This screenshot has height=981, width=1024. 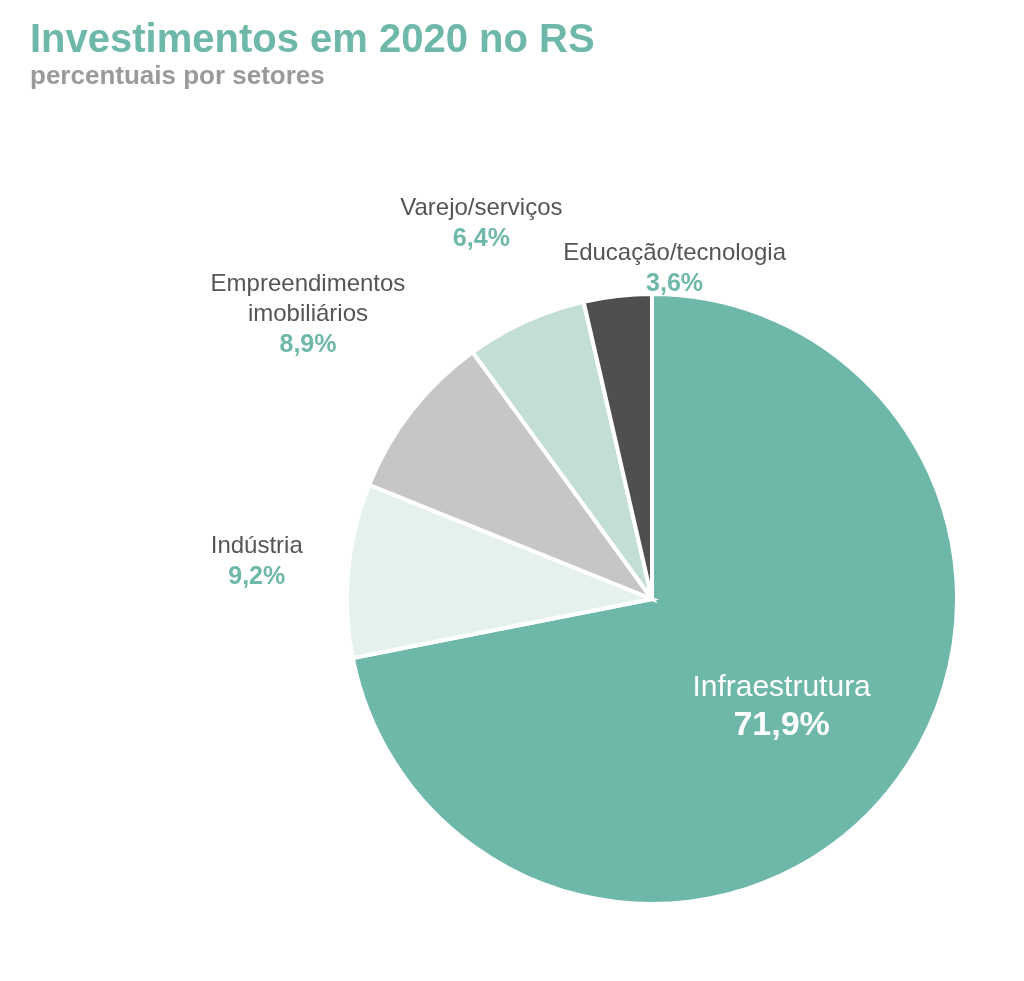 I want to click on chart-title: Investimentos em 2020 no RS, so click(x=312, y=38).